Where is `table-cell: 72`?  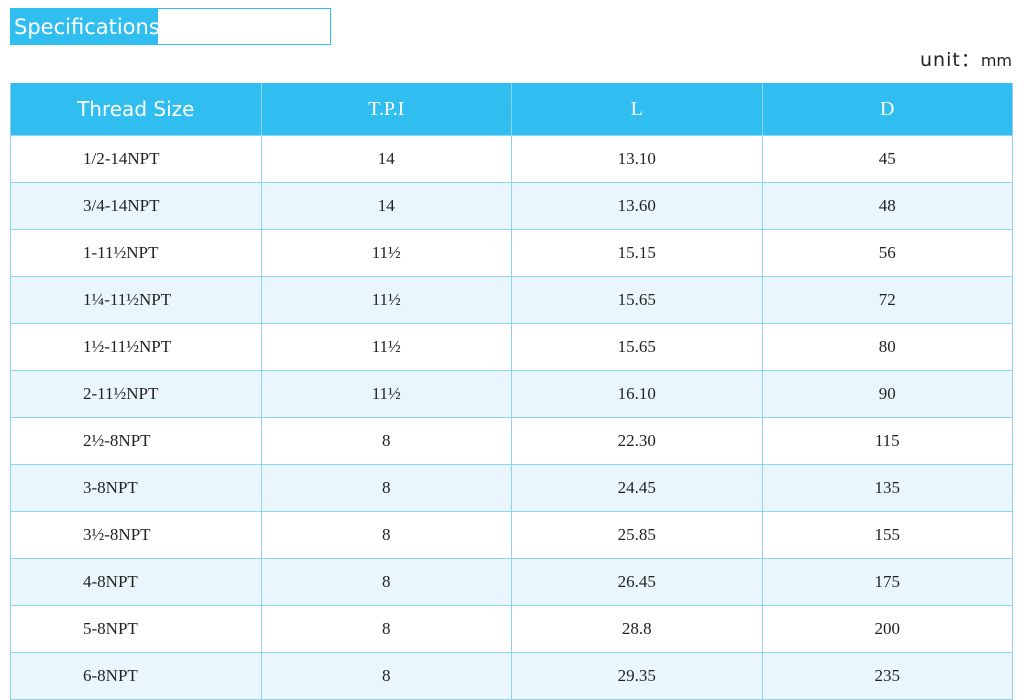 table-cell: 72 is located at coordinates (887, 300).